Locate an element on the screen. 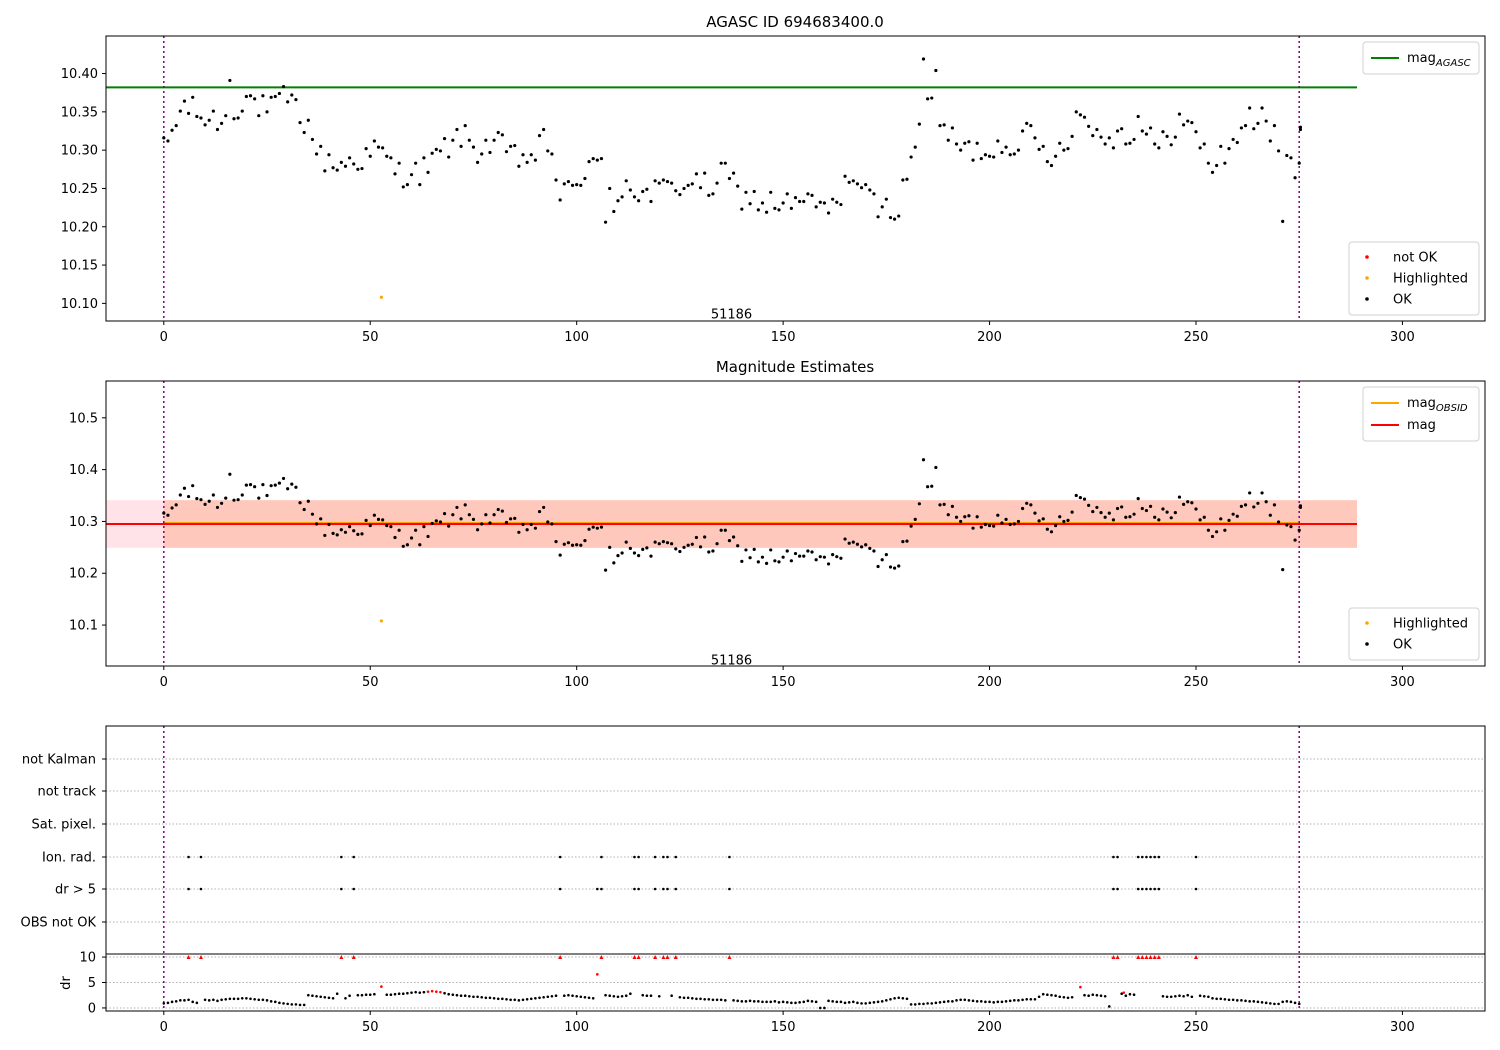 This screenshot has height=1050, width=1500. flags-x-tick-label: 0 is located at coordinates (164, 1027).